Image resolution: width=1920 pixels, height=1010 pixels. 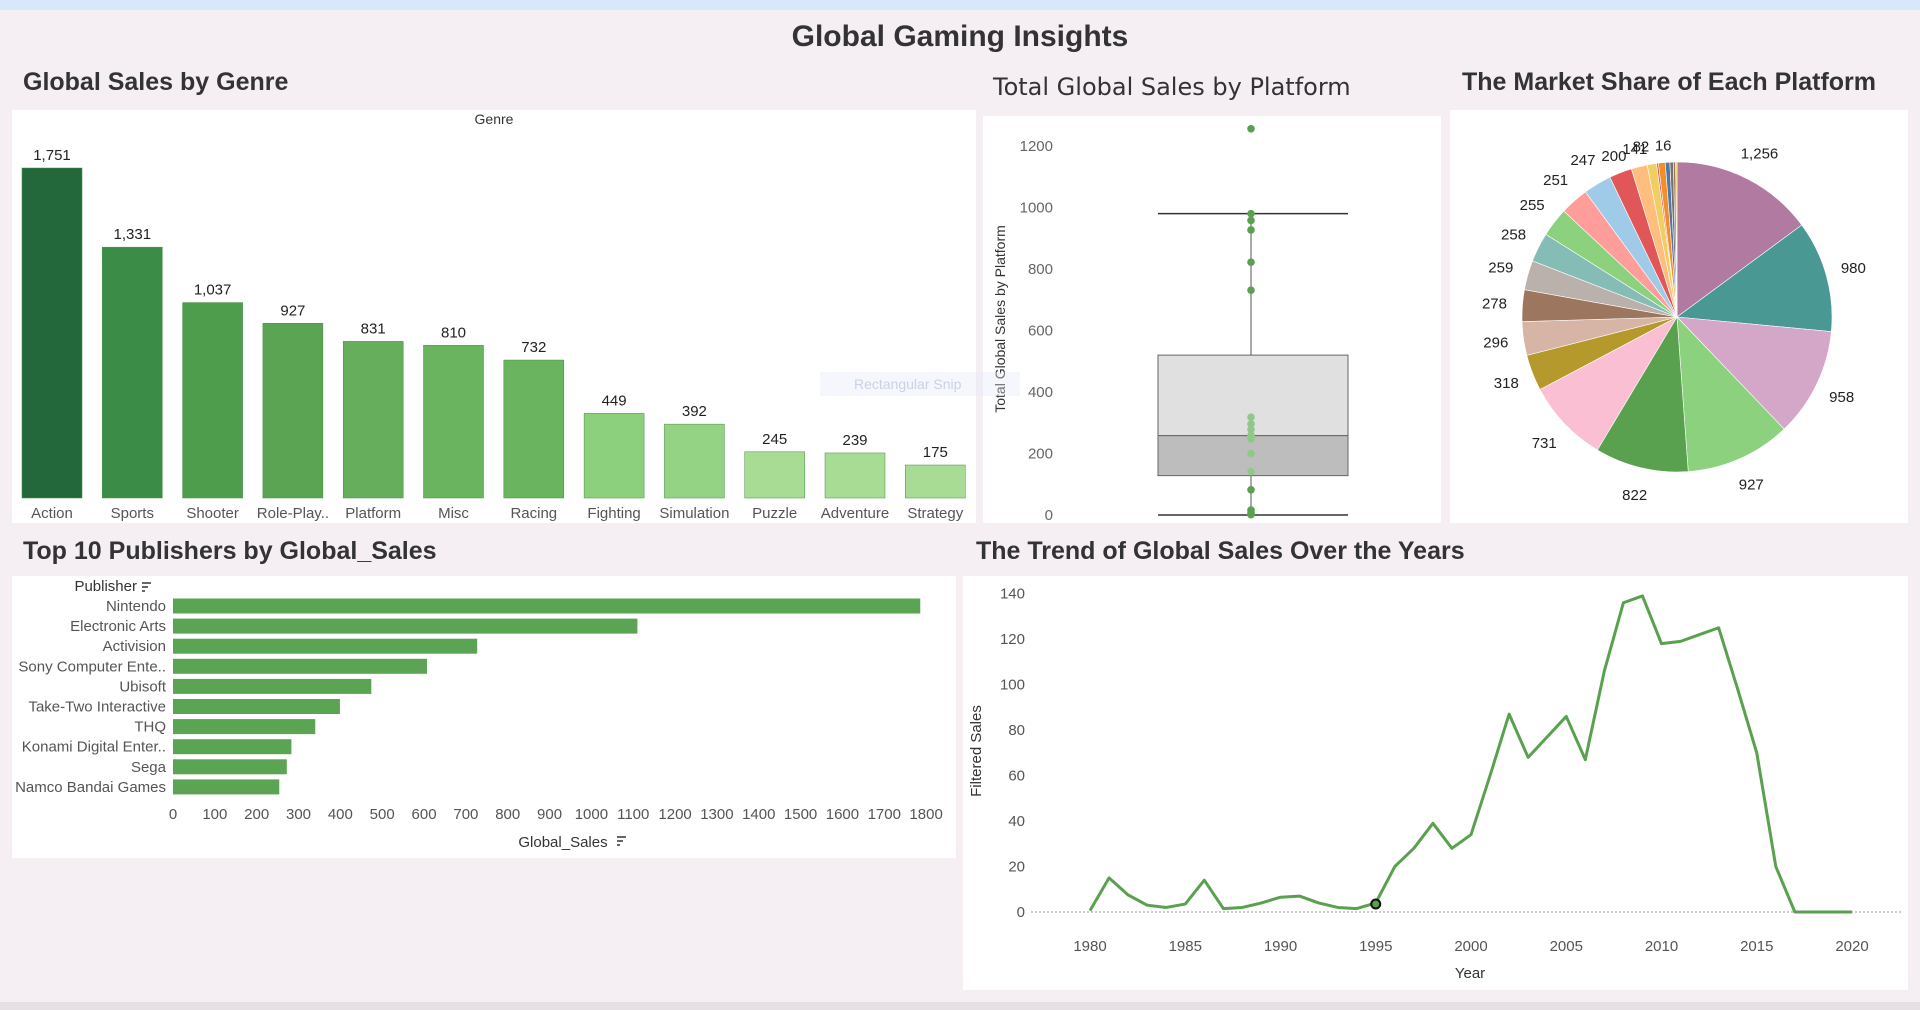 I want to click on pie-slice-label: 731, so click(x=1544, y=443).